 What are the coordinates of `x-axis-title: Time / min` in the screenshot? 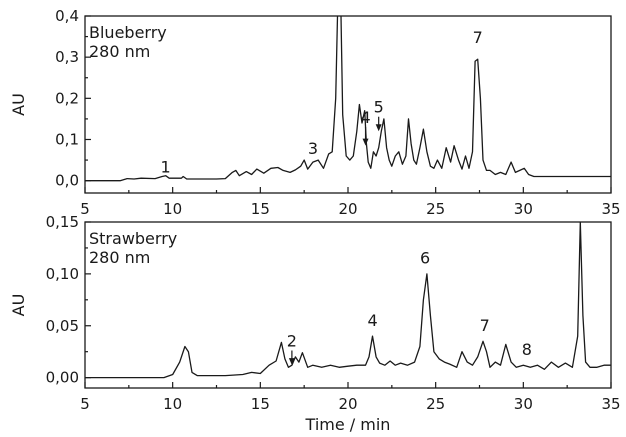 It's located at (348, 424).